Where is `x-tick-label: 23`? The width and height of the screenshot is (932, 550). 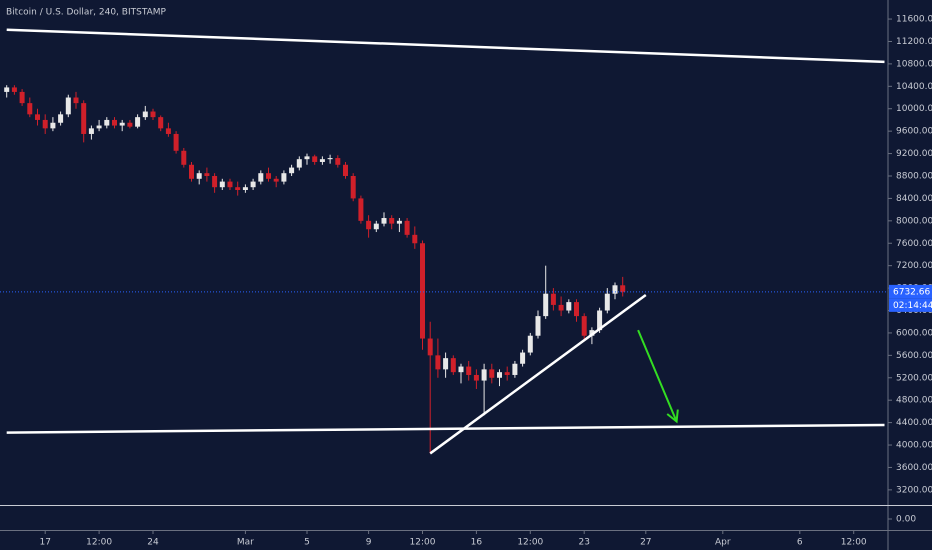 x-tick-label: 23 is located at coordinates (583, 543).